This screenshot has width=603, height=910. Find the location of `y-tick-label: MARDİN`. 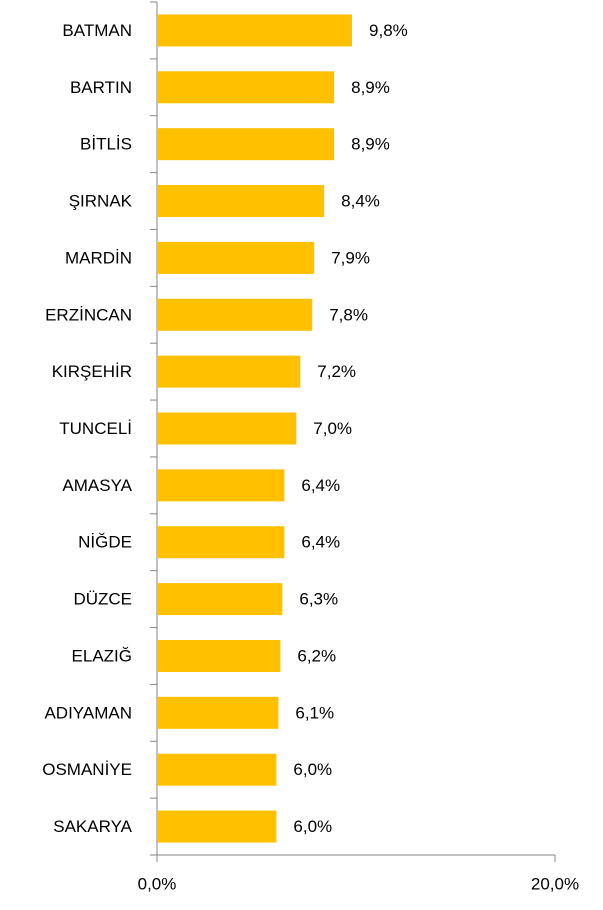

y-tick-label: MARDİN is located at coordinates (98, 257).